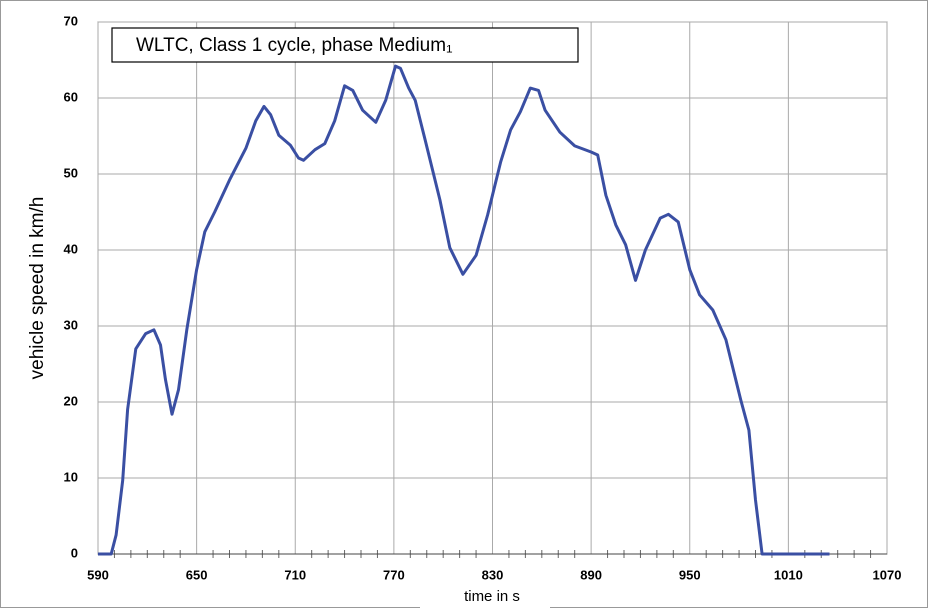 The image size is (928, 608). Describe the element at coordinates (37, 288) in the screenshot. I see `y-axis-label: vehicle speed in km/h` at that location.